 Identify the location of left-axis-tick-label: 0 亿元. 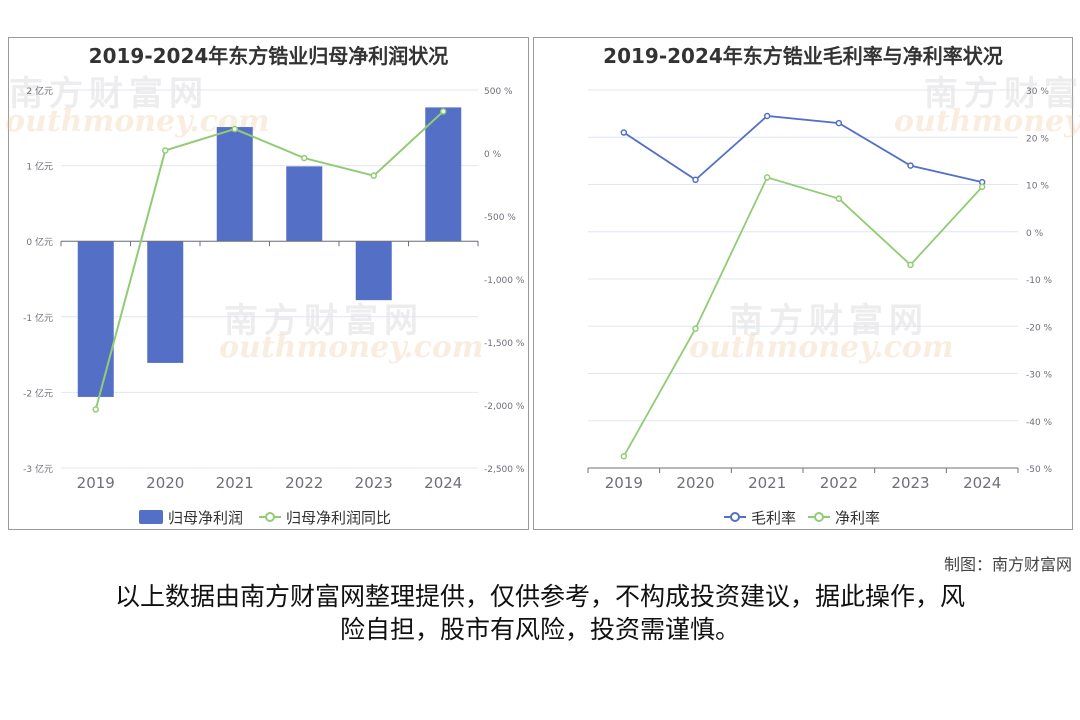
(39, 242).